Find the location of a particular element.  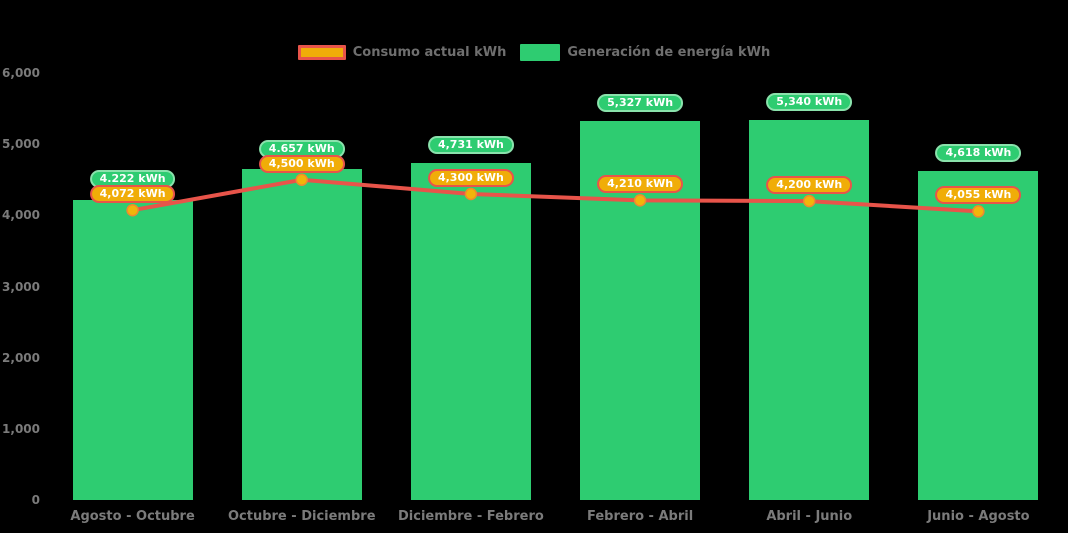

legend-item-consumo: Consumo actual kWh is located at coordinates (402, 52).